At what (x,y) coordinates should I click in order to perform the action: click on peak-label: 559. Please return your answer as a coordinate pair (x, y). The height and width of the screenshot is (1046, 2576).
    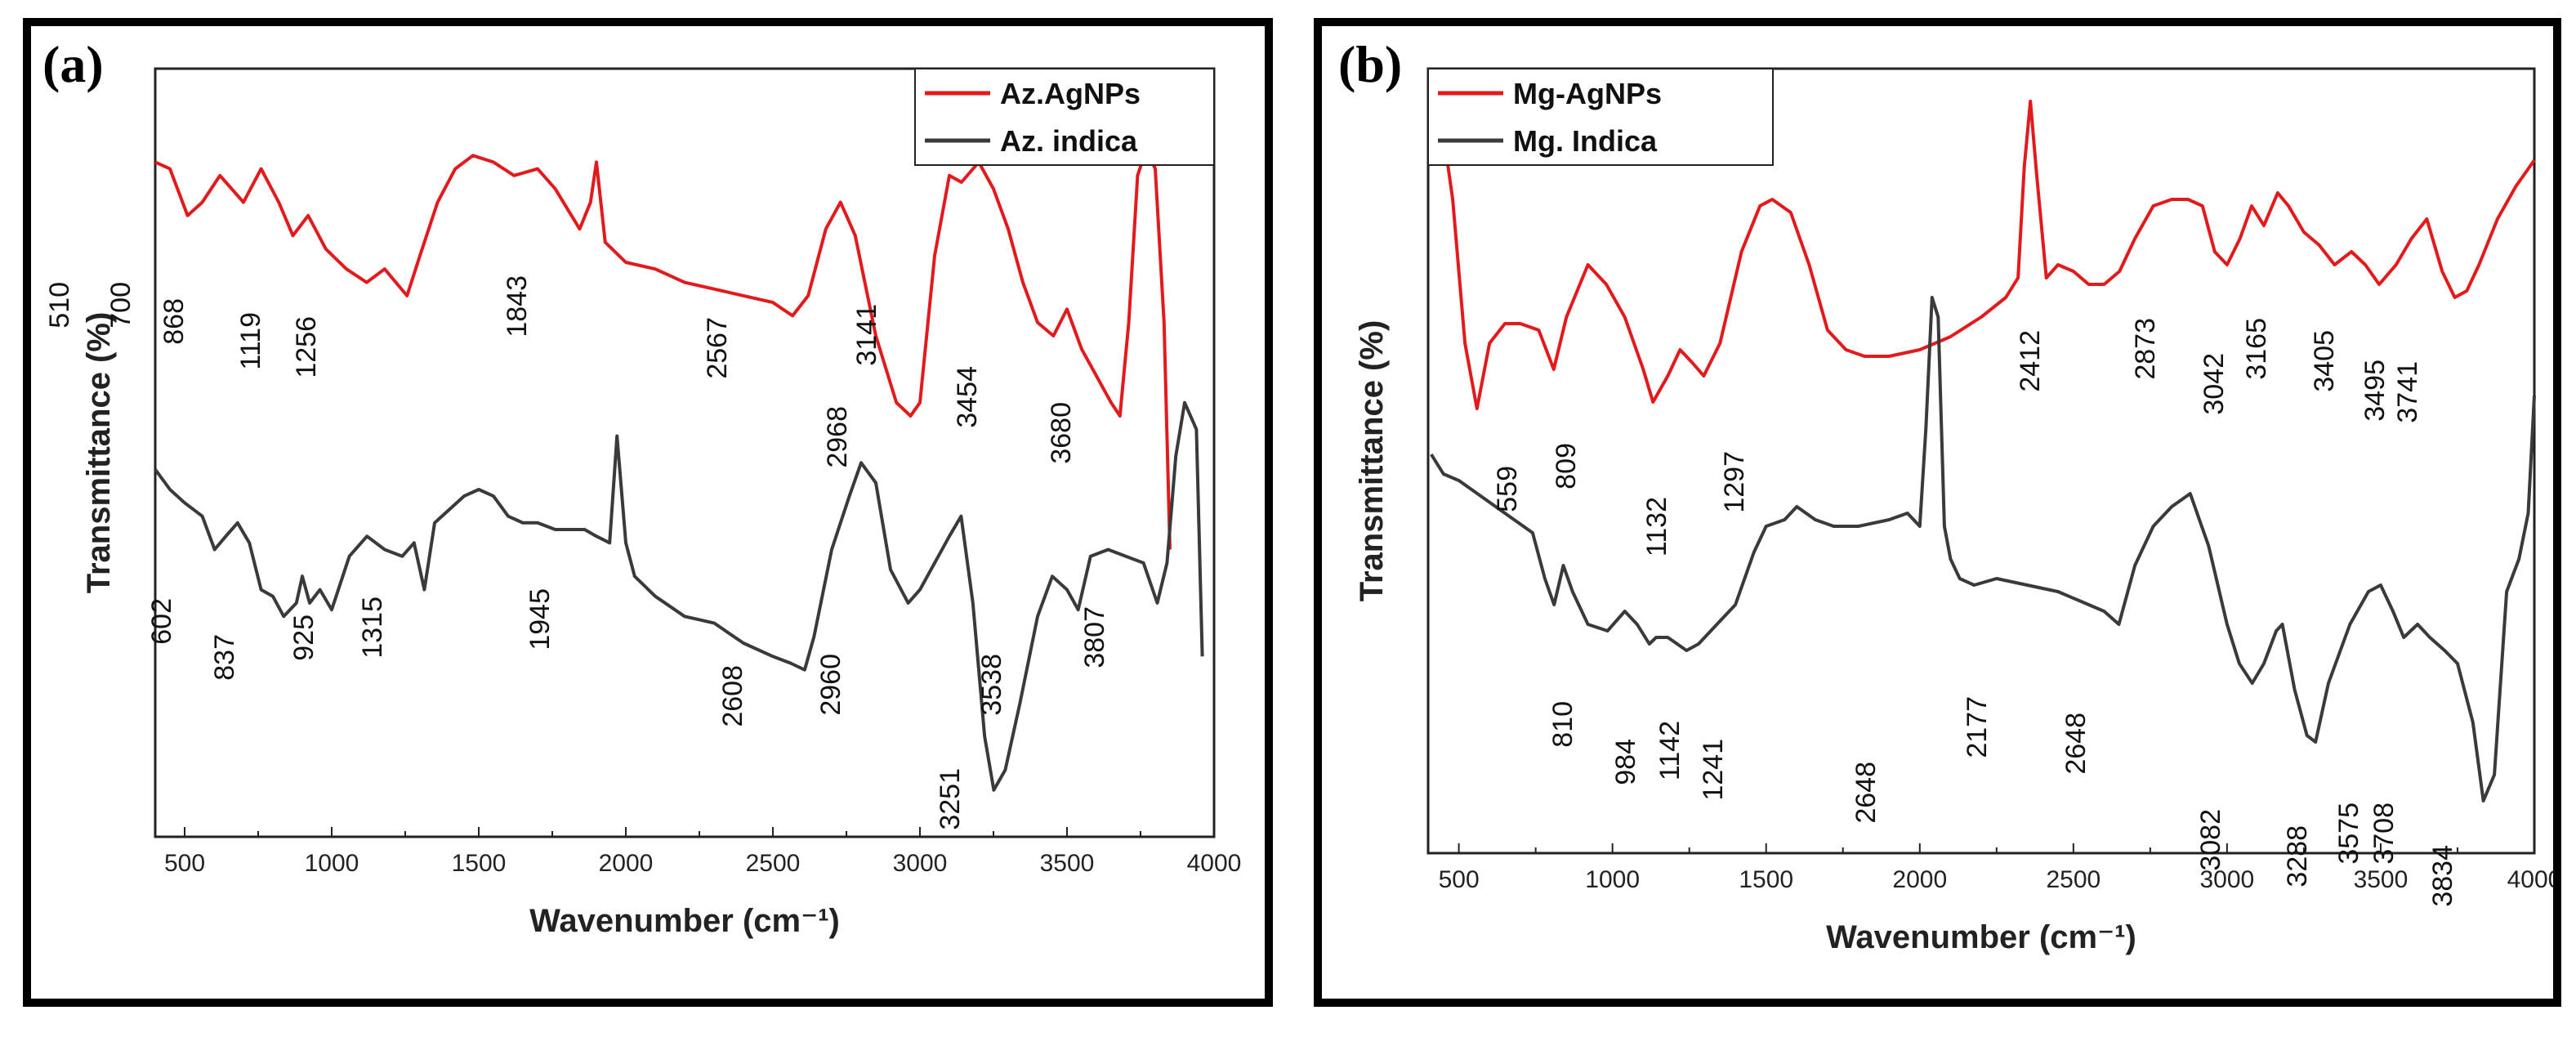
    Looking at the image, I should click on (1508, 489).